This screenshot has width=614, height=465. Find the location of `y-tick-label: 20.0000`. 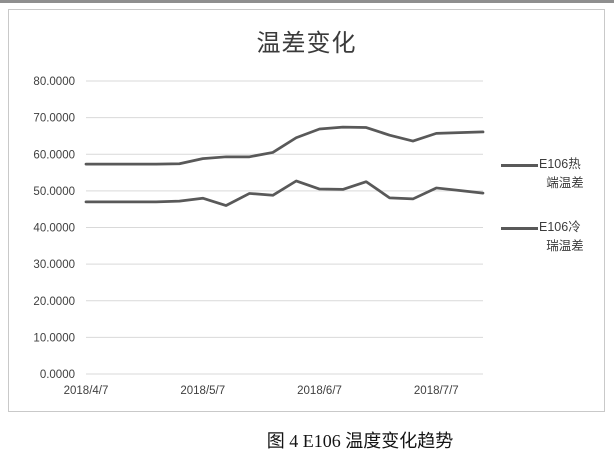

y-tick-label: 20.0000 is located at coordinates (54, 302).